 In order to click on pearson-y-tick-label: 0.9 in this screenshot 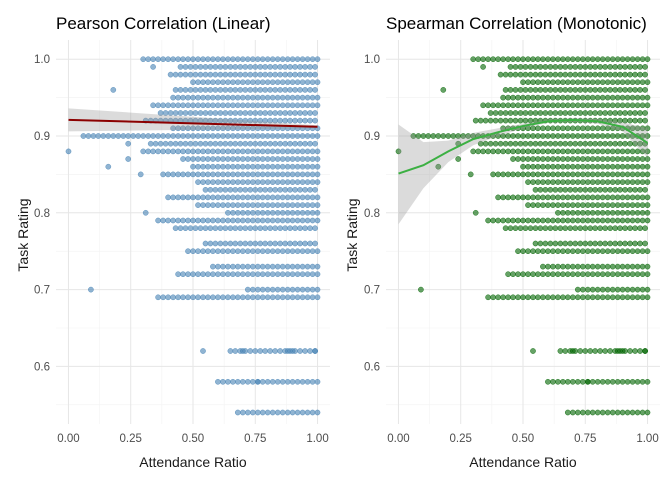, I will do `click(42, 137)`.